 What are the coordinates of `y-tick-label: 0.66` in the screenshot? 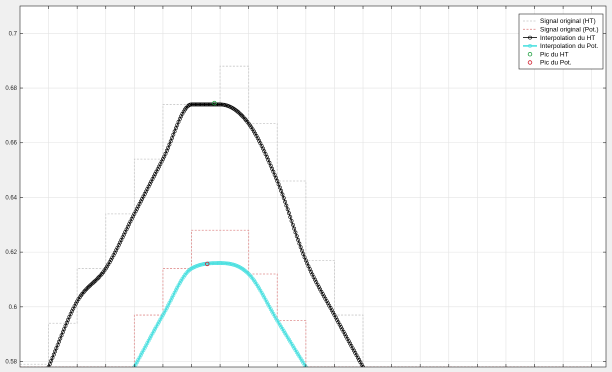 It's located at (11, 144).